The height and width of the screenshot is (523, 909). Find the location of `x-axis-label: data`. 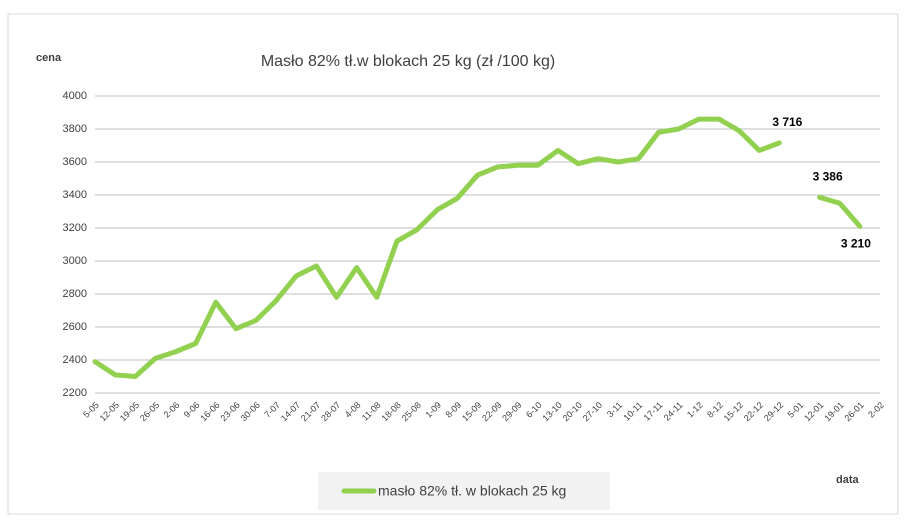

x-axis-label: data is located at coordinates (848, 480).